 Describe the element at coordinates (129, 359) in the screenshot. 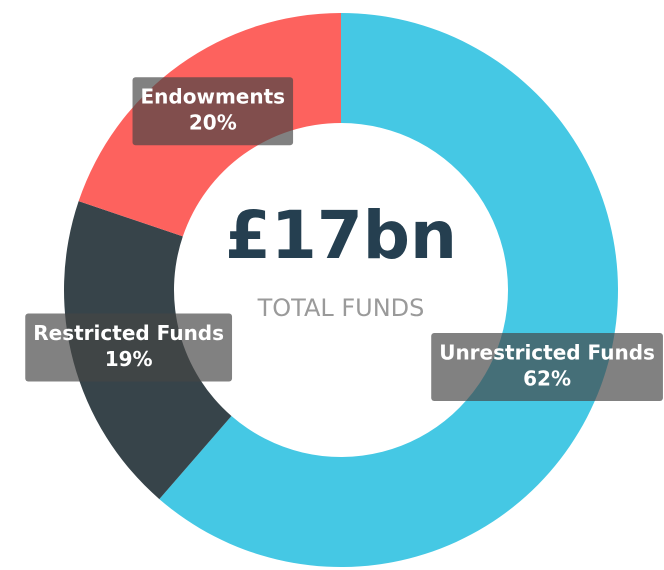

I see `label-value: 19%` at that location.